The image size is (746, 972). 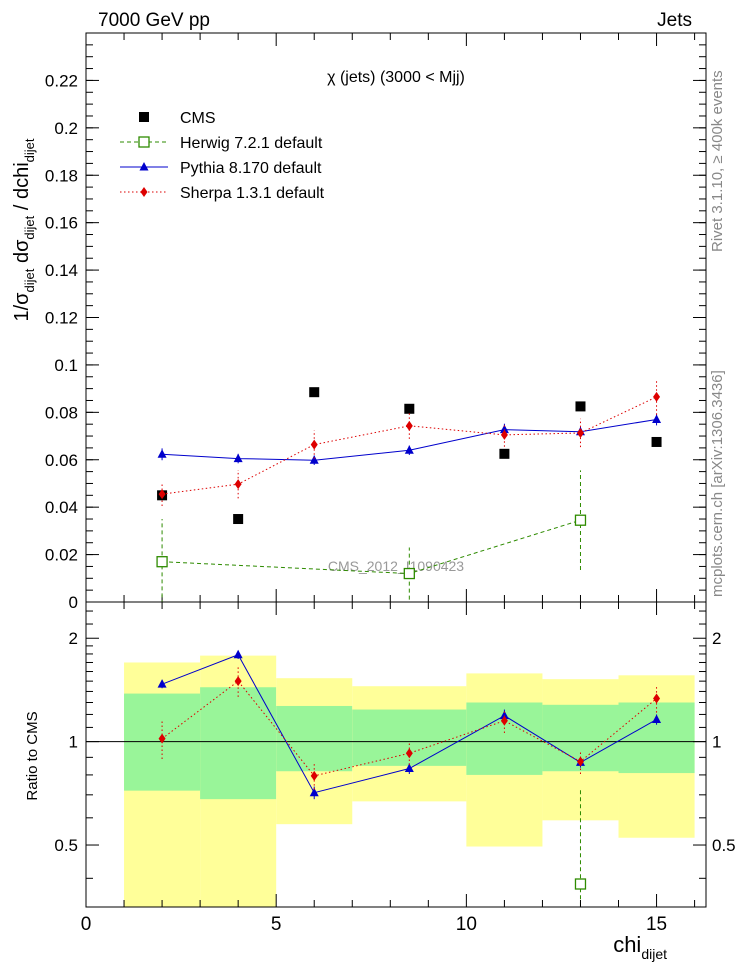 I want to click on main-y-tick-label: 0.16, so click(x=61, y=223).